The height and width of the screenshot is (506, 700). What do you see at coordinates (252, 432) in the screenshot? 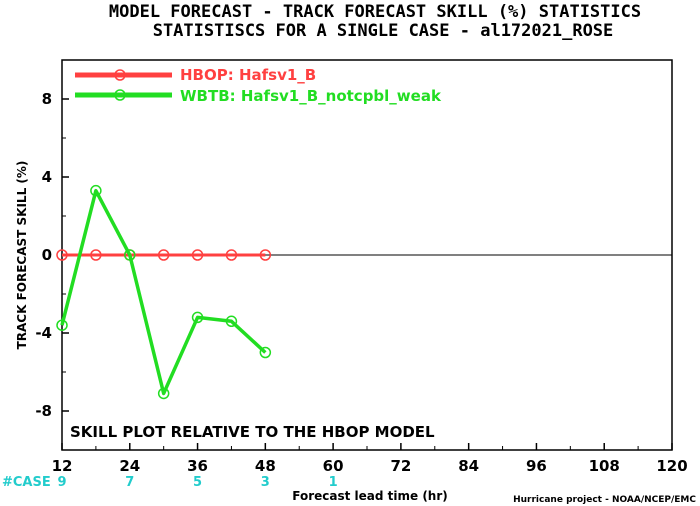
I see `annotation: SKILL PLOT RELATIVE TO THE HBOP MODEL` at bounding box center [252, 432].